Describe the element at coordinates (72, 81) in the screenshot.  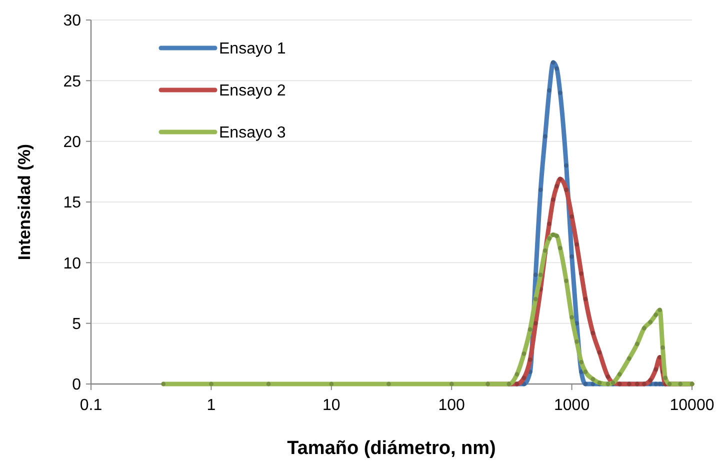
I see `y-tick-label: 25` at that location.